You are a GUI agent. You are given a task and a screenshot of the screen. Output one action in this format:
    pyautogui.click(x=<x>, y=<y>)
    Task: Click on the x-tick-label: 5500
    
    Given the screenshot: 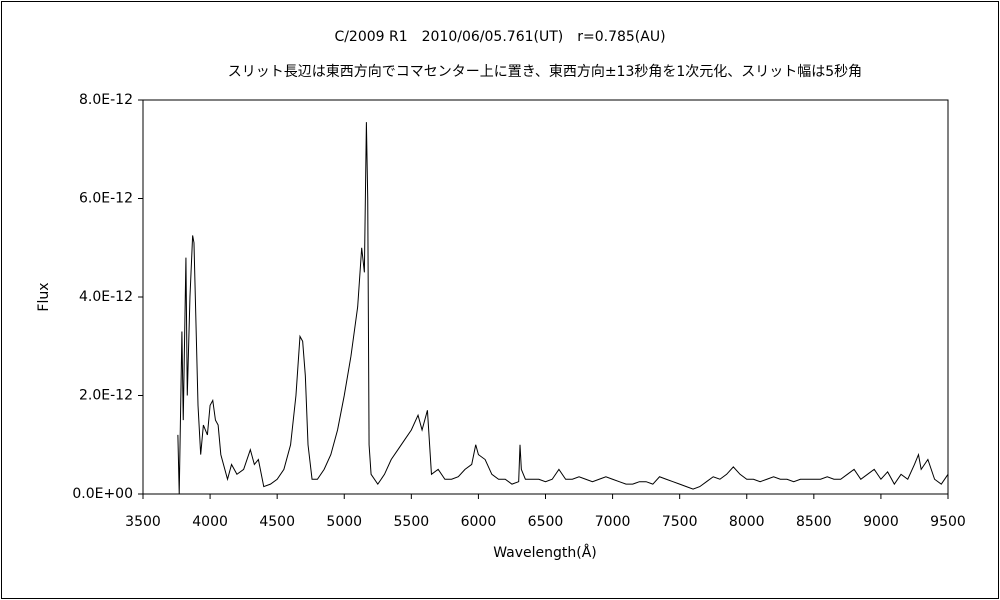 What is the action you would take?
    pyautogui.click(x=412, y=522)
    